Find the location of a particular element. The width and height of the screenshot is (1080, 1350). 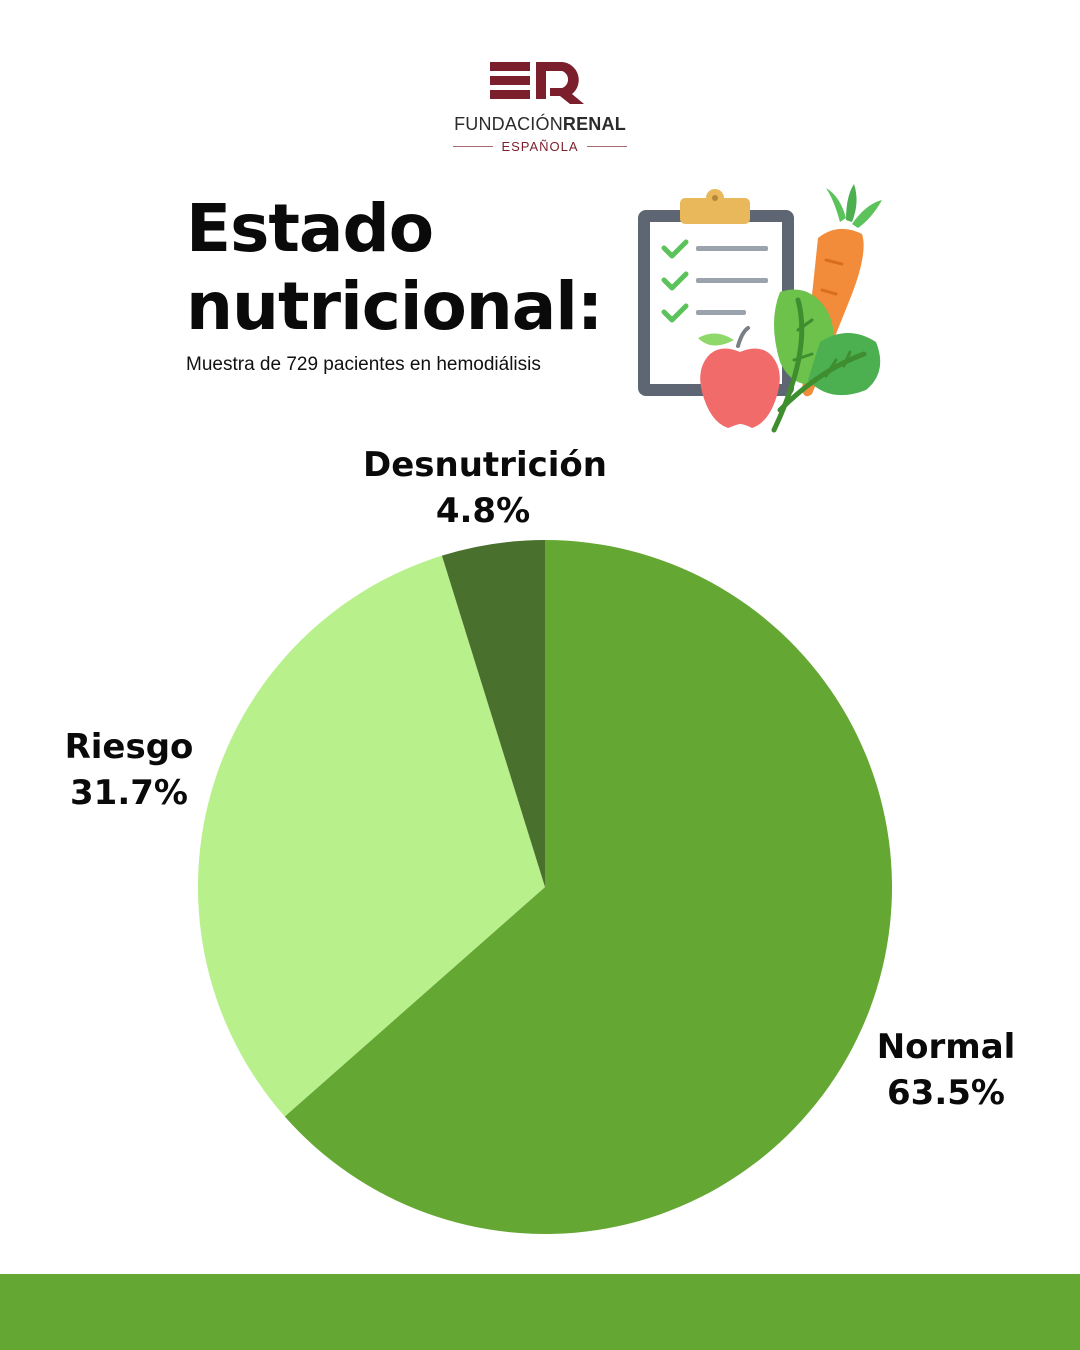

slice-label-riesgo-name: Riesgo is located at coordinates (129, 747).